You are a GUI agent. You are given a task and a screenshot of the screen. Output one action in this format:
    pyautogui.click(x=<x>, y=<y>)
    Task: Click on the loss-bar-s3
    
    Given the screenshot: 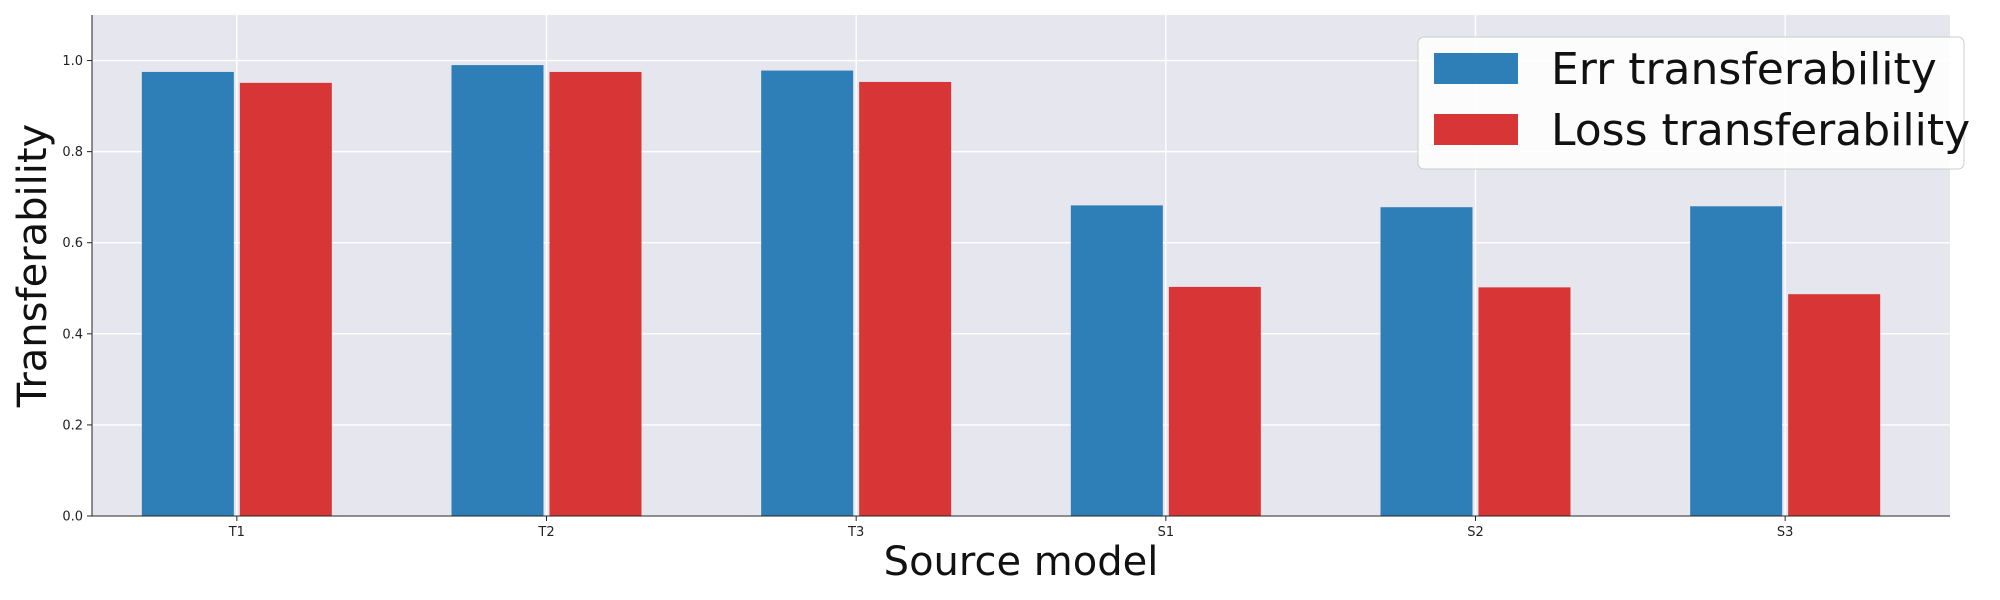 What is the action you would take?
    pyautogui.click(x=1834, y=405)
    